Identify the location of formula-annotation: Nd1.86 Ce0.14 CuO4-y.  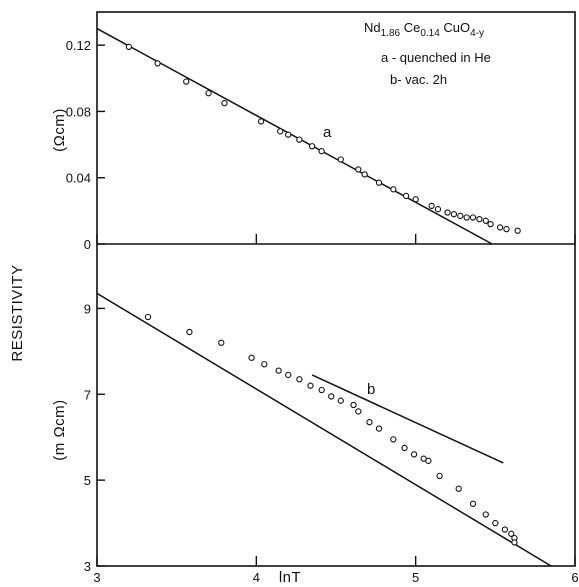
(424, 29).